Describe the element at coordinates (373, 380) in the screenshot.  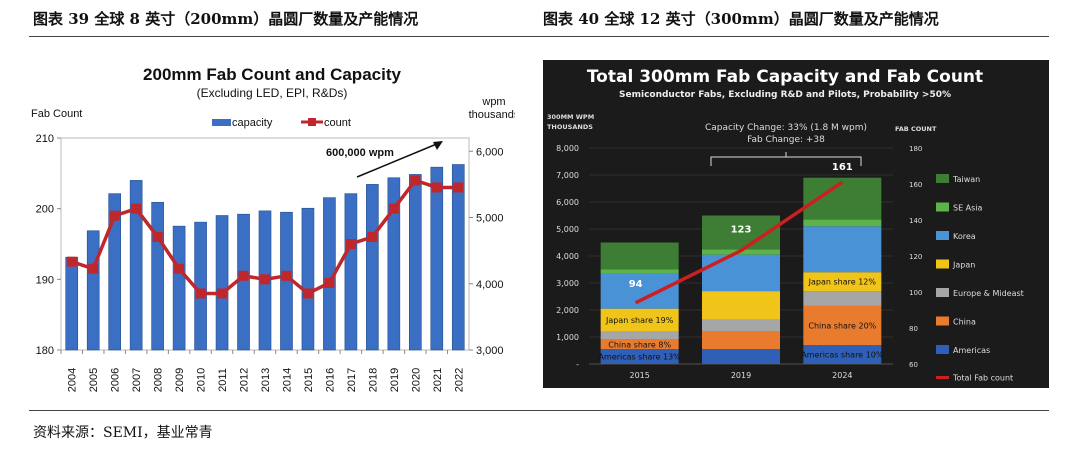
I see `x-axis-tick-label: 2018` at that location.